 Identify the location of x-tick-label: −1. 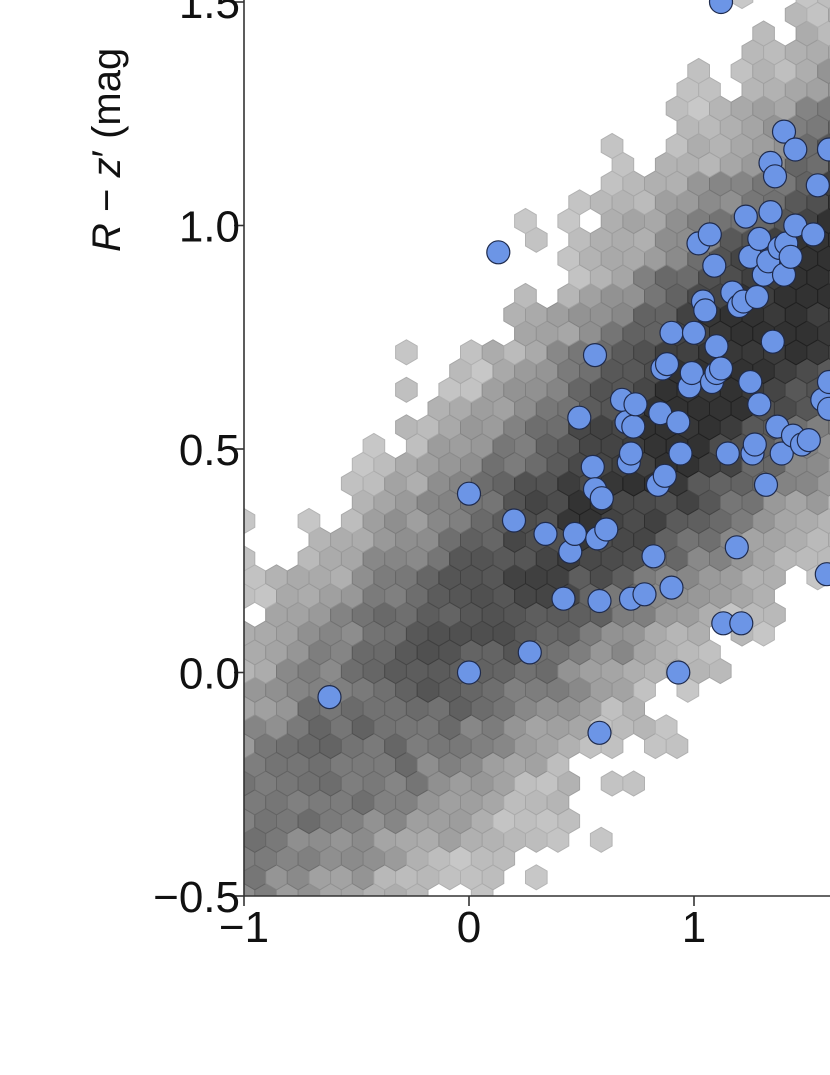
(244, 927).